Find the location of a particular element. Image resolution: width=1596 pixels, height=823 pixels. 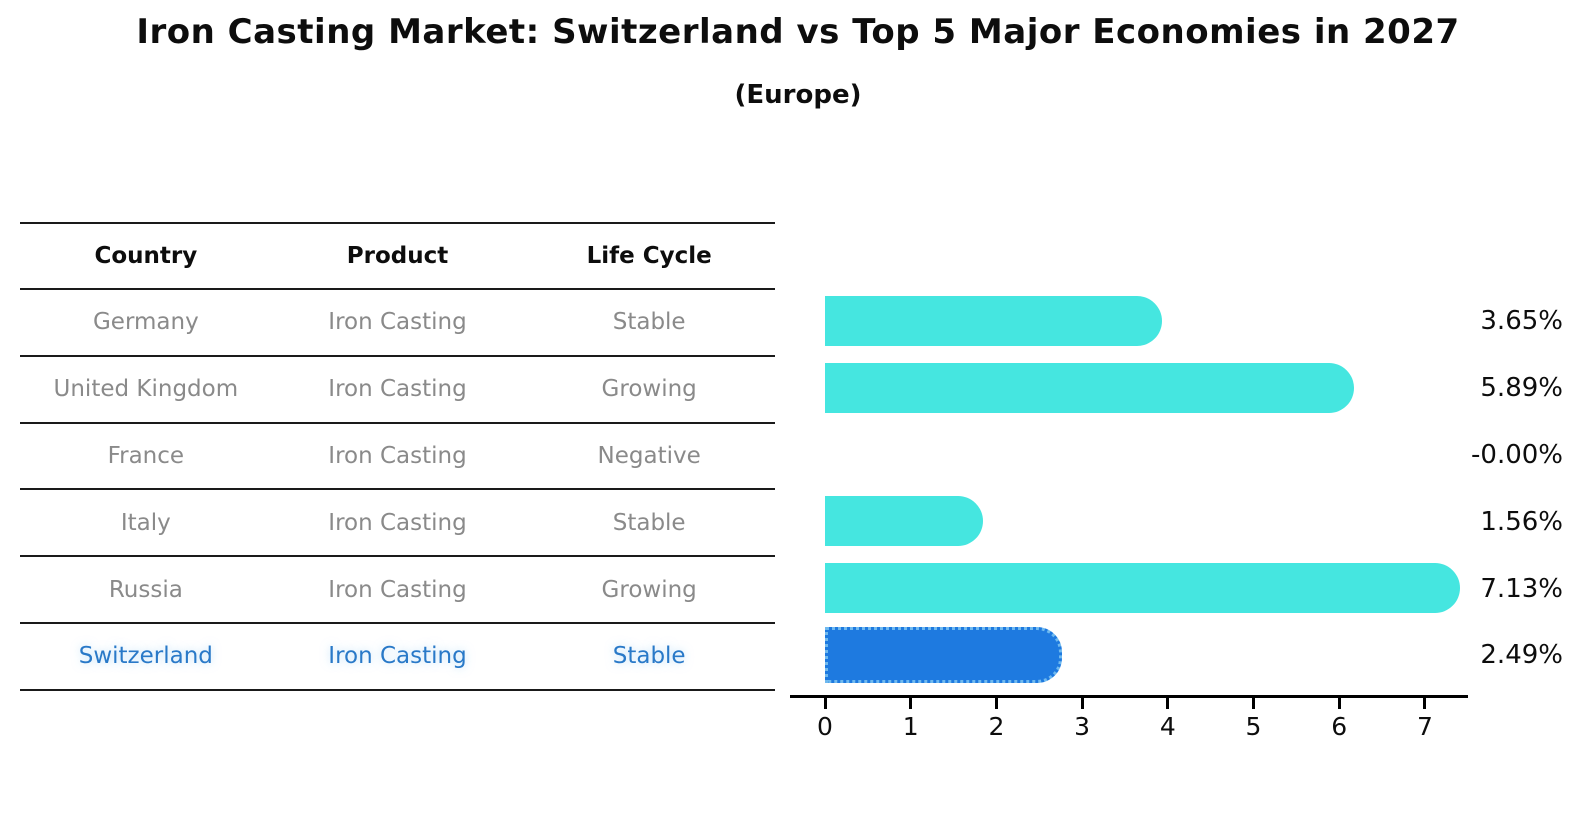

bar-row-russia: 7.13% is located at coordinates (1193, 588).